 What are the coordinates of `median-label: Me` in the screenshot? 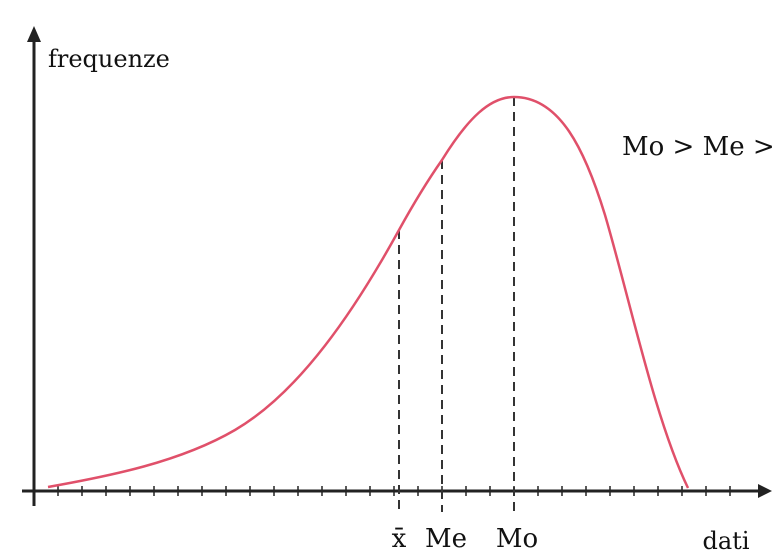 It's located at (446, 539).